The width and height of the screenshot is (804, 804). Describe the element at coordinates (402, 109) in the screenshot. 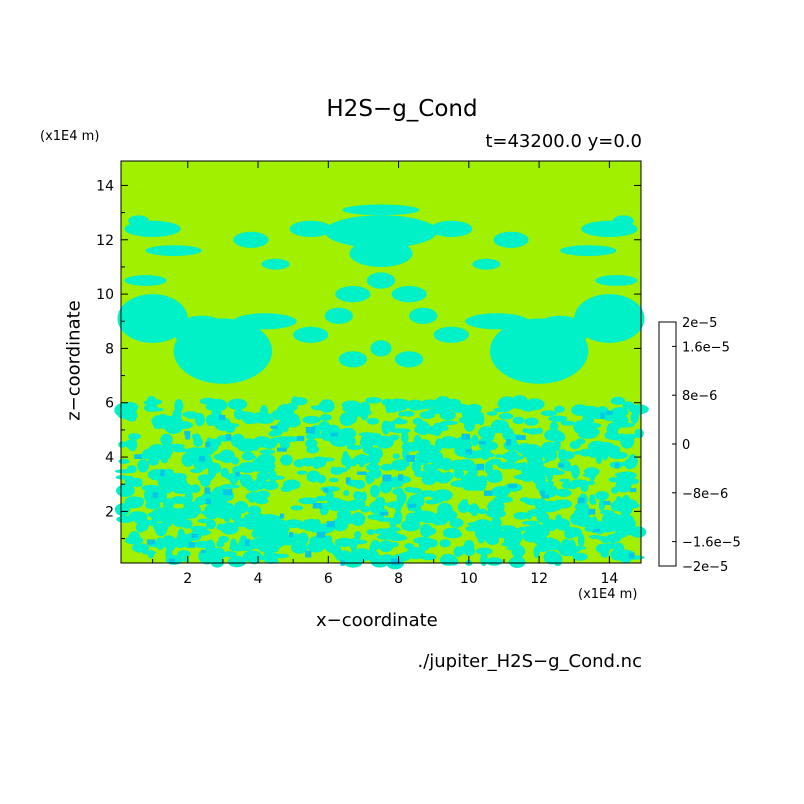

I see `chart-title: H2S−g_Cond` at that location.